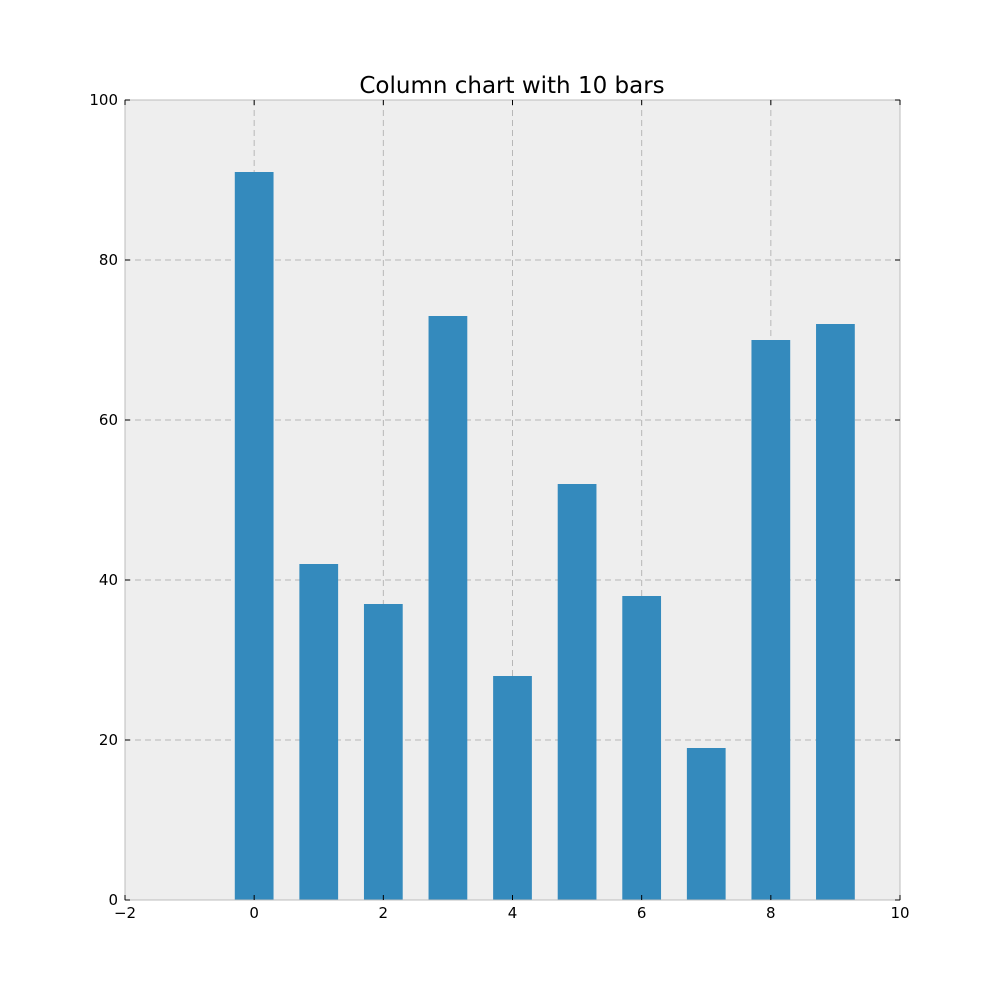 This screenshot has width=1000, height=1000. What do you see at coordinates (511, 86) in the screenshot?
I see `chart-title: Column chart with 10 bars` at bounding box center [511, 86].